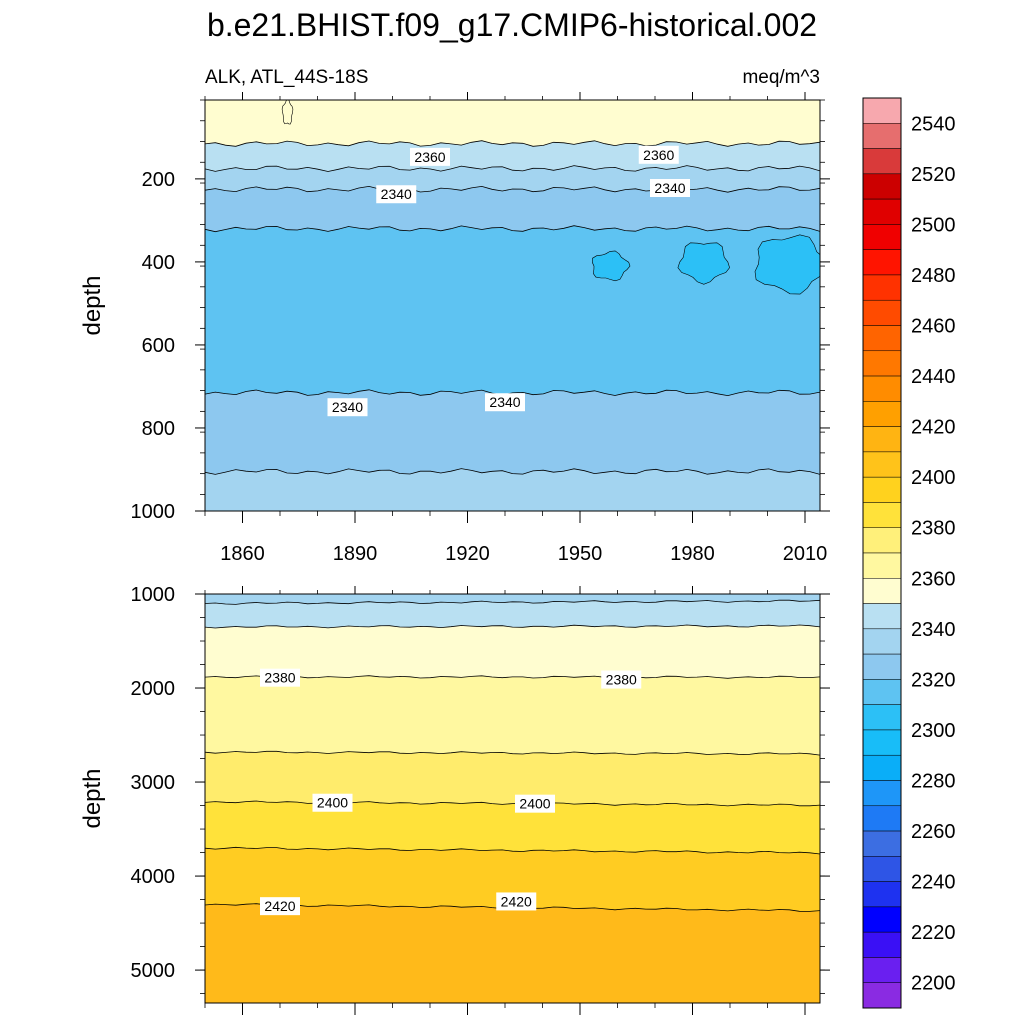 This screenshot has height=1024, width=1024. What do you see at coordinates (158, 429) in the screenshot?
I see `y-tick-label: 800` at bounding box center [158, 429].